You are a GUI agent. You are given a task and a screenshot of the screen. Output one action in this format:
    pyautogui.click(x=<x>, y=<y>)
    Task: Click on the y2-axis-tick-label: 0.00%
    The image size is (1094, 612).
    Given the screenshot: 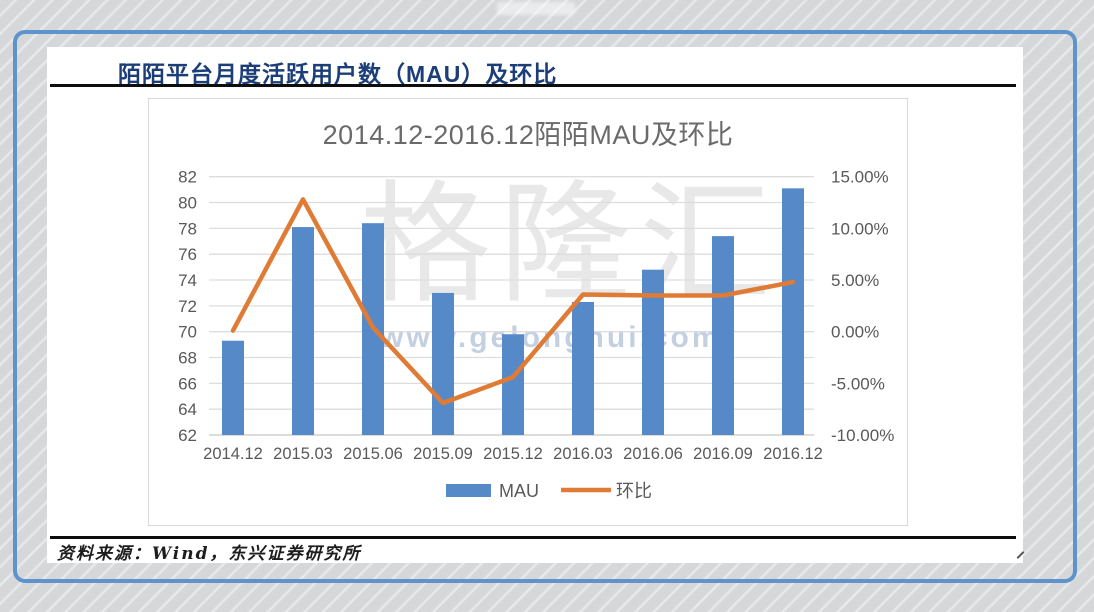 What is the action you would take?
    pyautogui.click(x=855, y=332)
    